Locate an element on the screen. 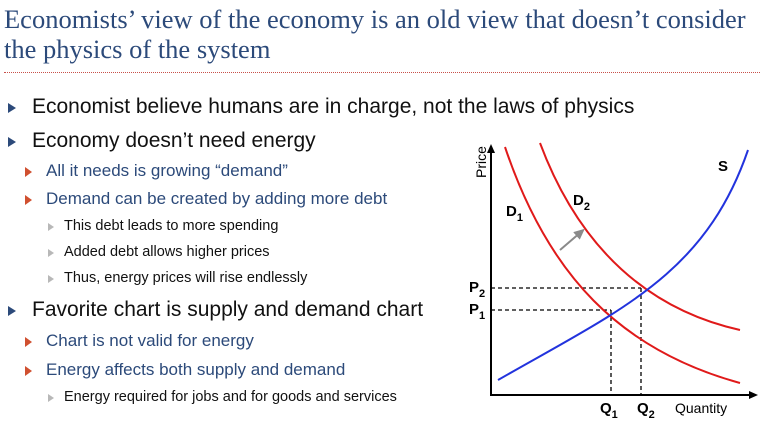  demand1-label: D1 is located at coordinates (514, 213).